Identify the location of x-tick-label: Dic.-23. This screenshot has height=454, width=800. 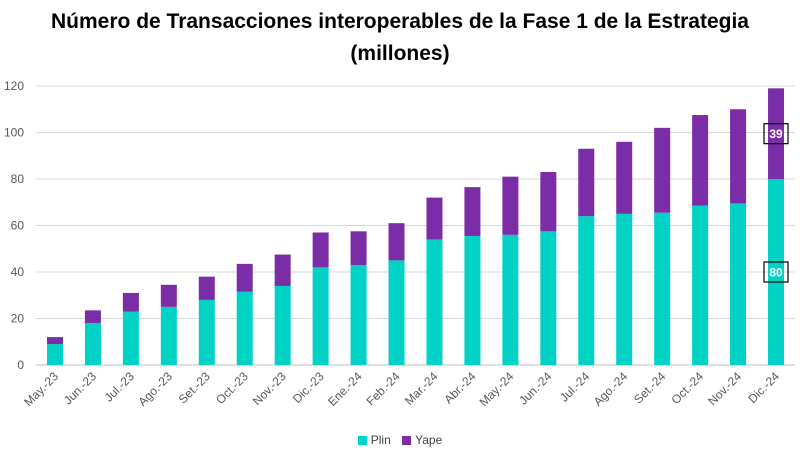
(308, 387).